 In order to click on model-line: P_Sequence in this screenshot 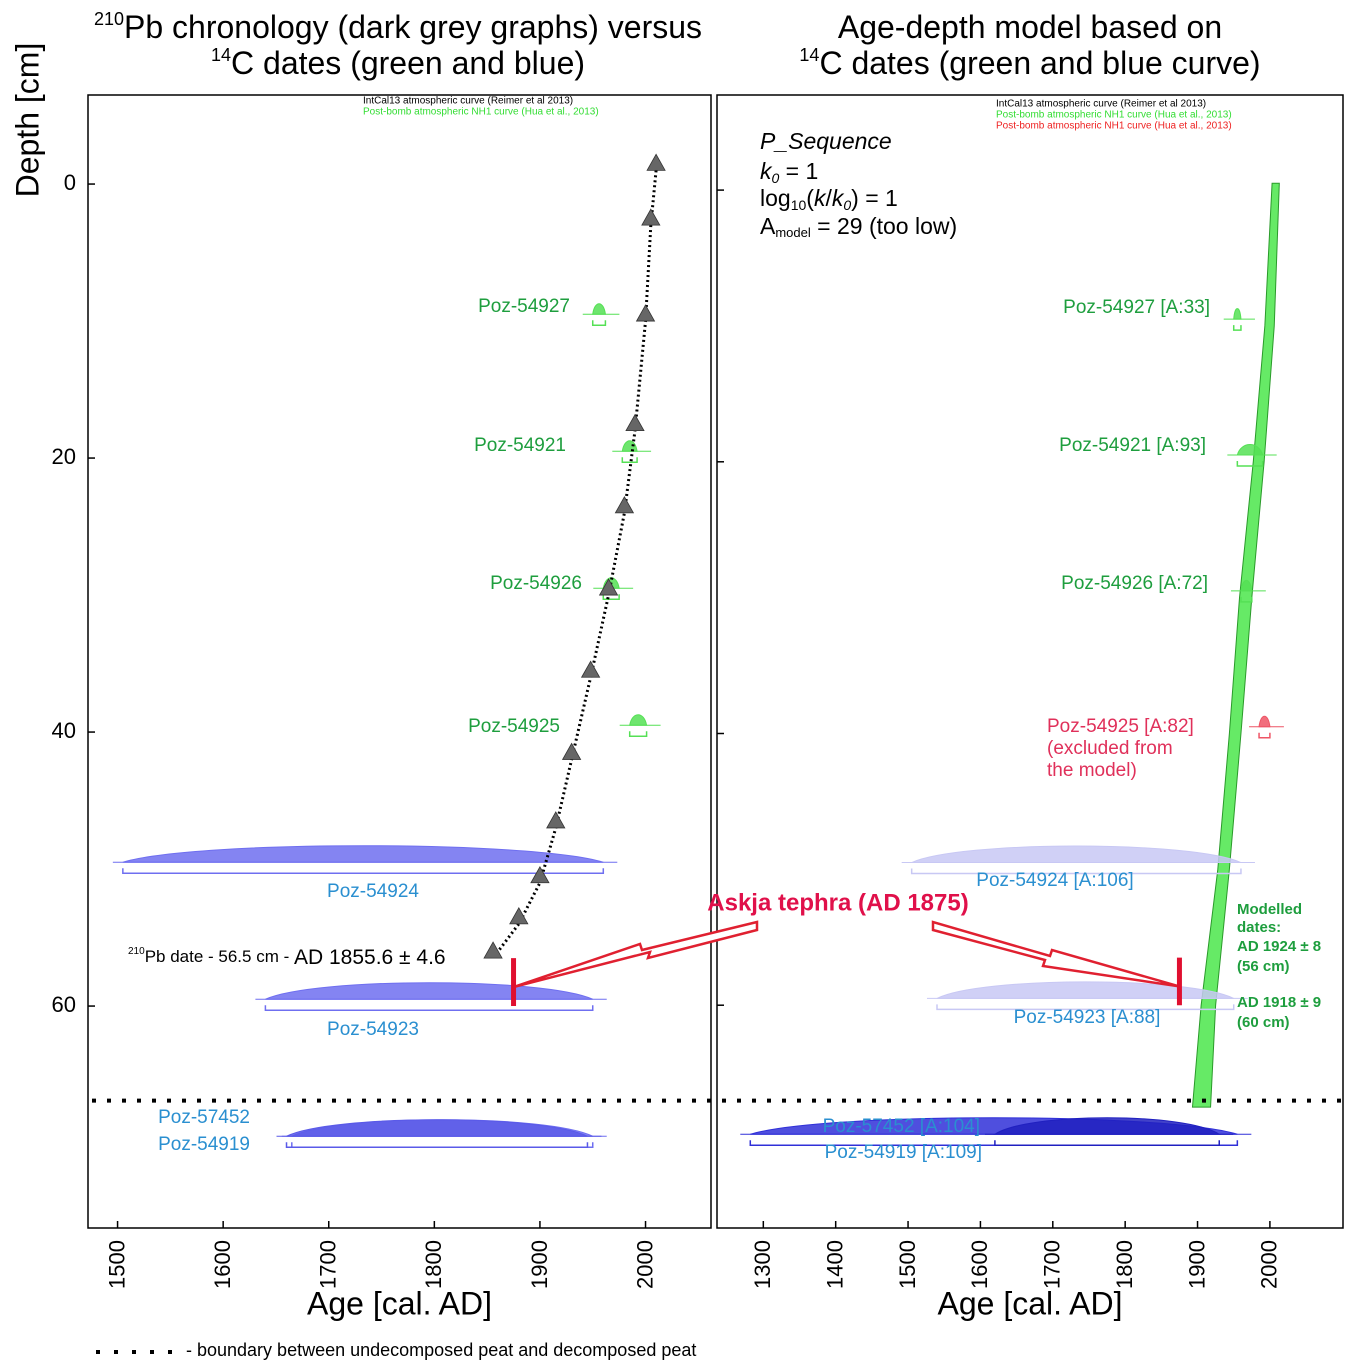, I will do `click(826, 141)`.